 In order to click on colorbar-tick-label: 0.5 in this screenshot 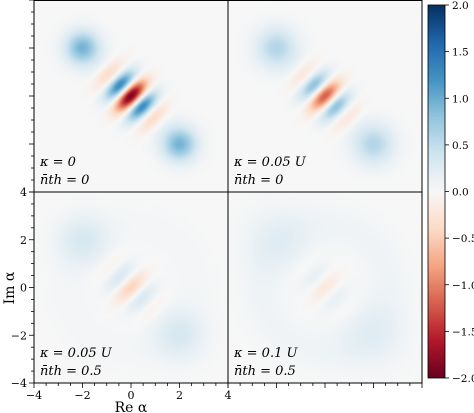, I will do `click(460, 146)`.